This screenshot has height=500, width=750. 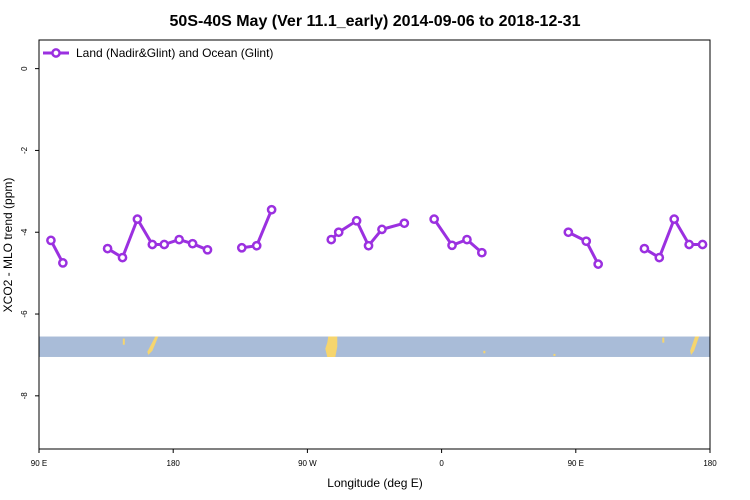 I want to click on legend: Land (Nadir&Glint) and Ocean (Glint), so click(x=158, y=53).